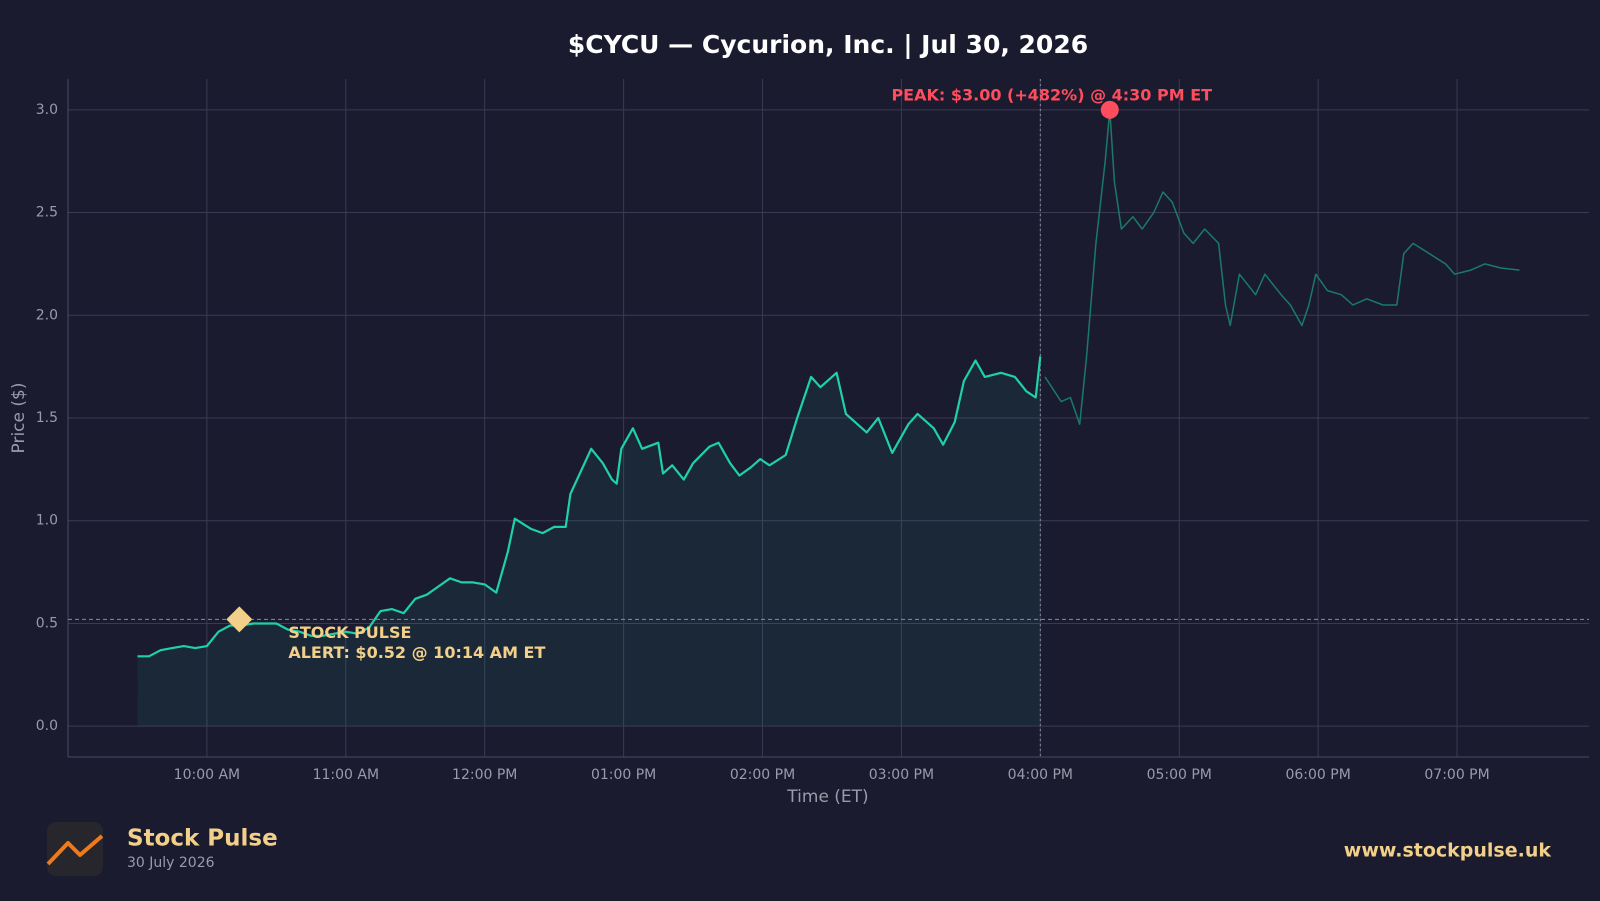 The height and width of the screenshot is (901, 1600). I want to click on x-tick-label: 04:00 PM, so click(1040, 775).